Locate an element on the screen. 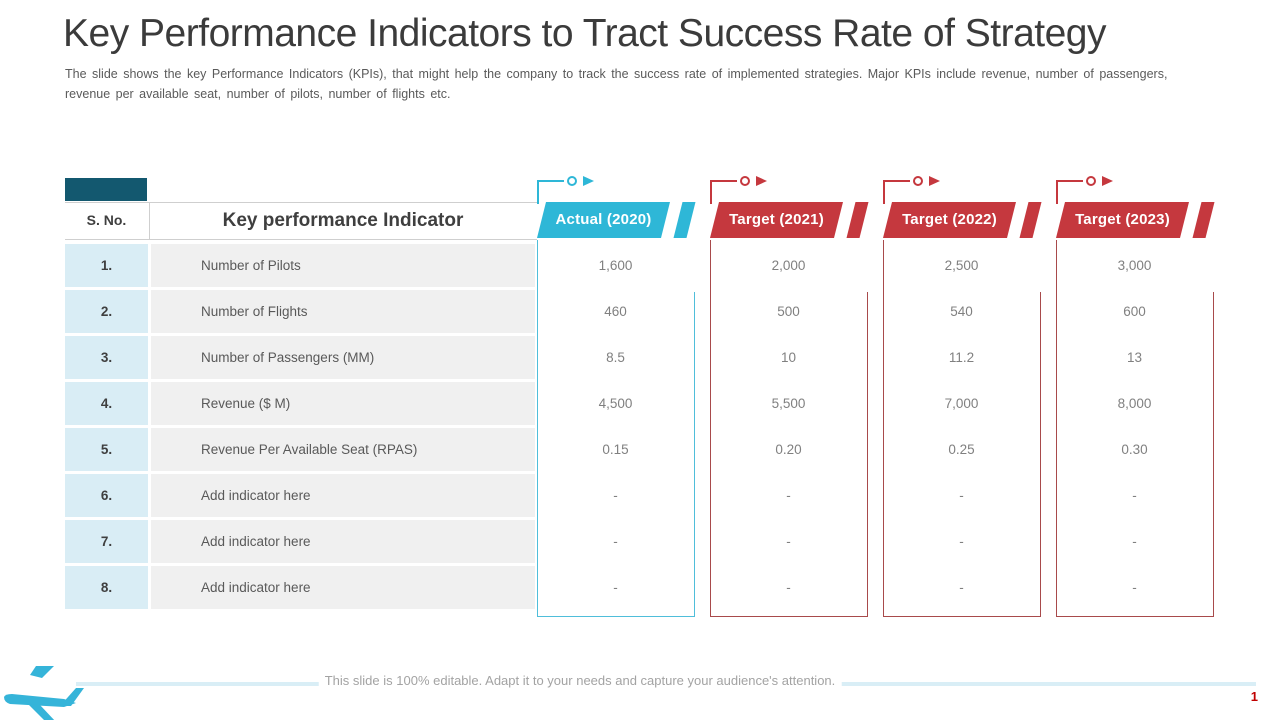 The image size is (1280, 720). value-cell: 11.2 is located at coordinates (961, 357).